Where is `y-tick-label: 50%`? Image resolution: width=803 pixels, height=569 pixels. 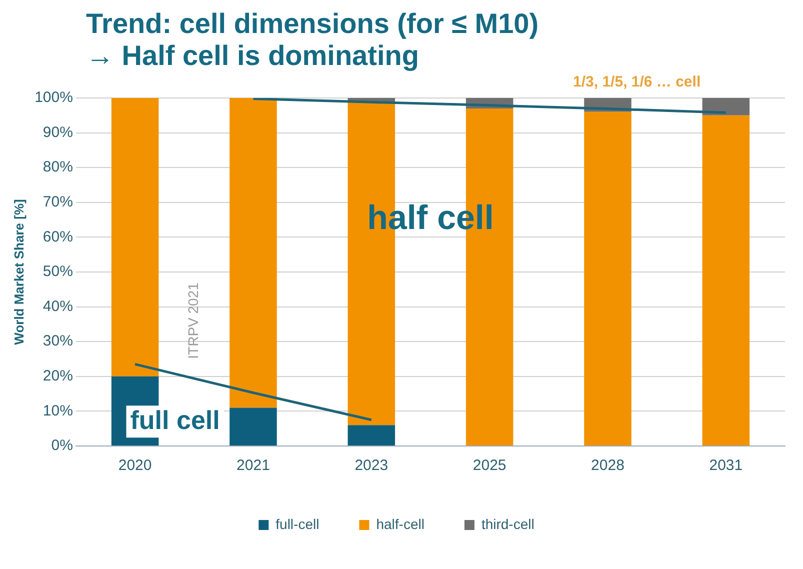
y-tick-label: 50% is located at coordinates (57, 271).